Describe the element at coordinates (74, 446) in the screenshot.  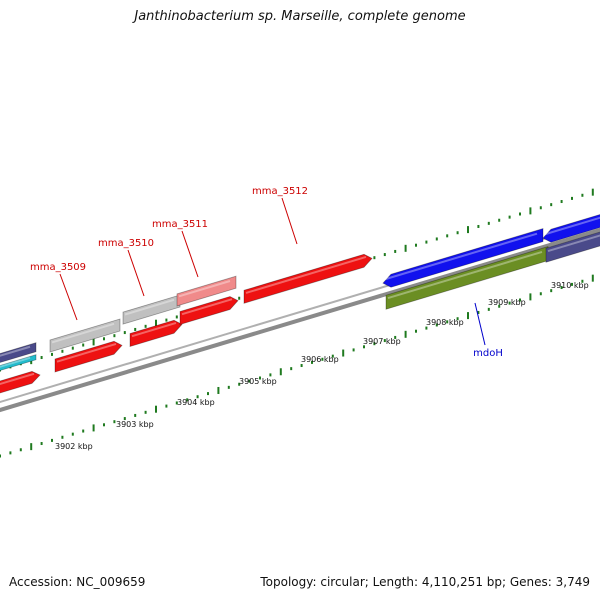
I see `ruler-label: 3902 kbp` at that location.